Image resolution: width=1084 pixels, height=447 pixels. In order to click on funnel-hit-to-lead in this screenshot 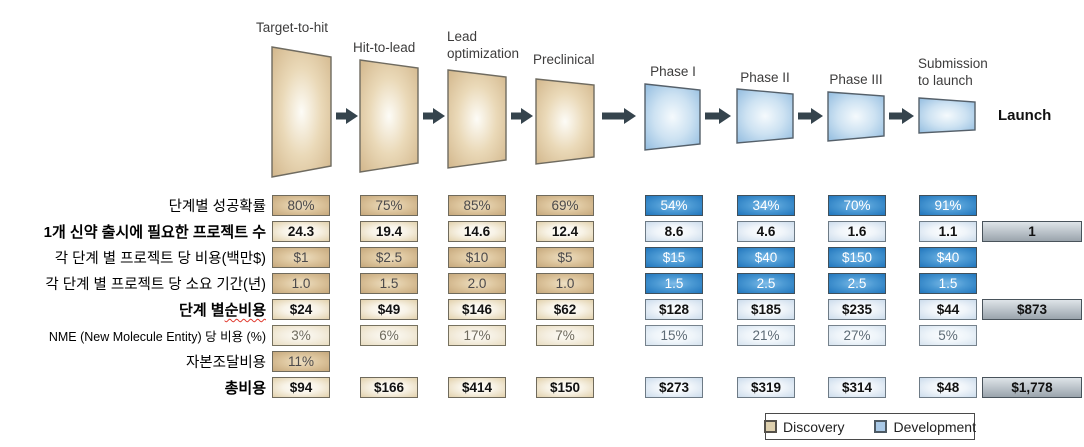, I will do `click(389, 116)`.